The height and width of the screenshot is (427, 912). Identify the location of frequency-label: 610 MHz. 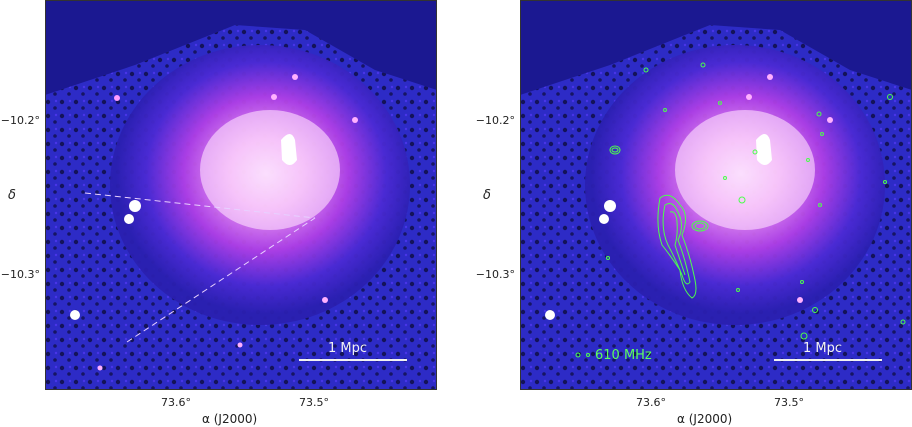
(623, 355).